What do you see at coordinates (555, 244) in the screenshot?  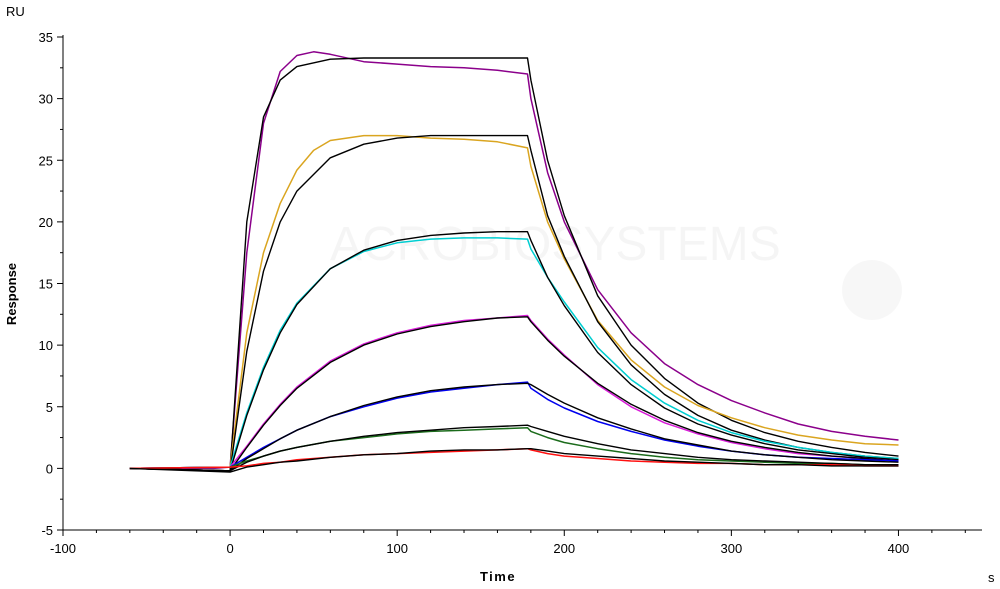 I see `watermark-text: ACROBIOSYSTEMS` at bounding box center [555, 244].